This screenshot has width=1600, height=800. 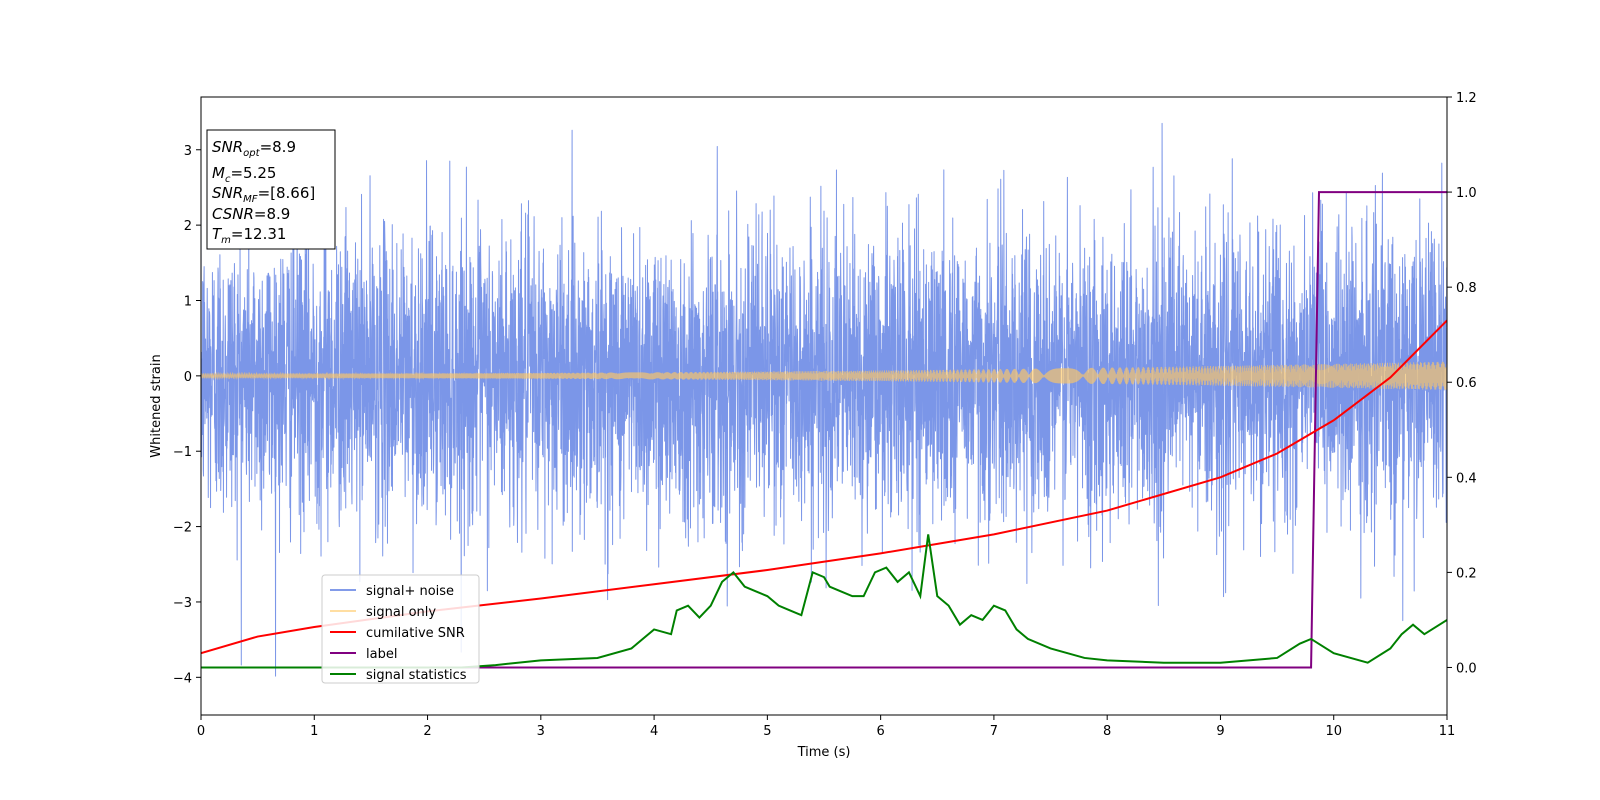 I want to click on info-tm: Tm=12.31, so click(x=249, y=235).